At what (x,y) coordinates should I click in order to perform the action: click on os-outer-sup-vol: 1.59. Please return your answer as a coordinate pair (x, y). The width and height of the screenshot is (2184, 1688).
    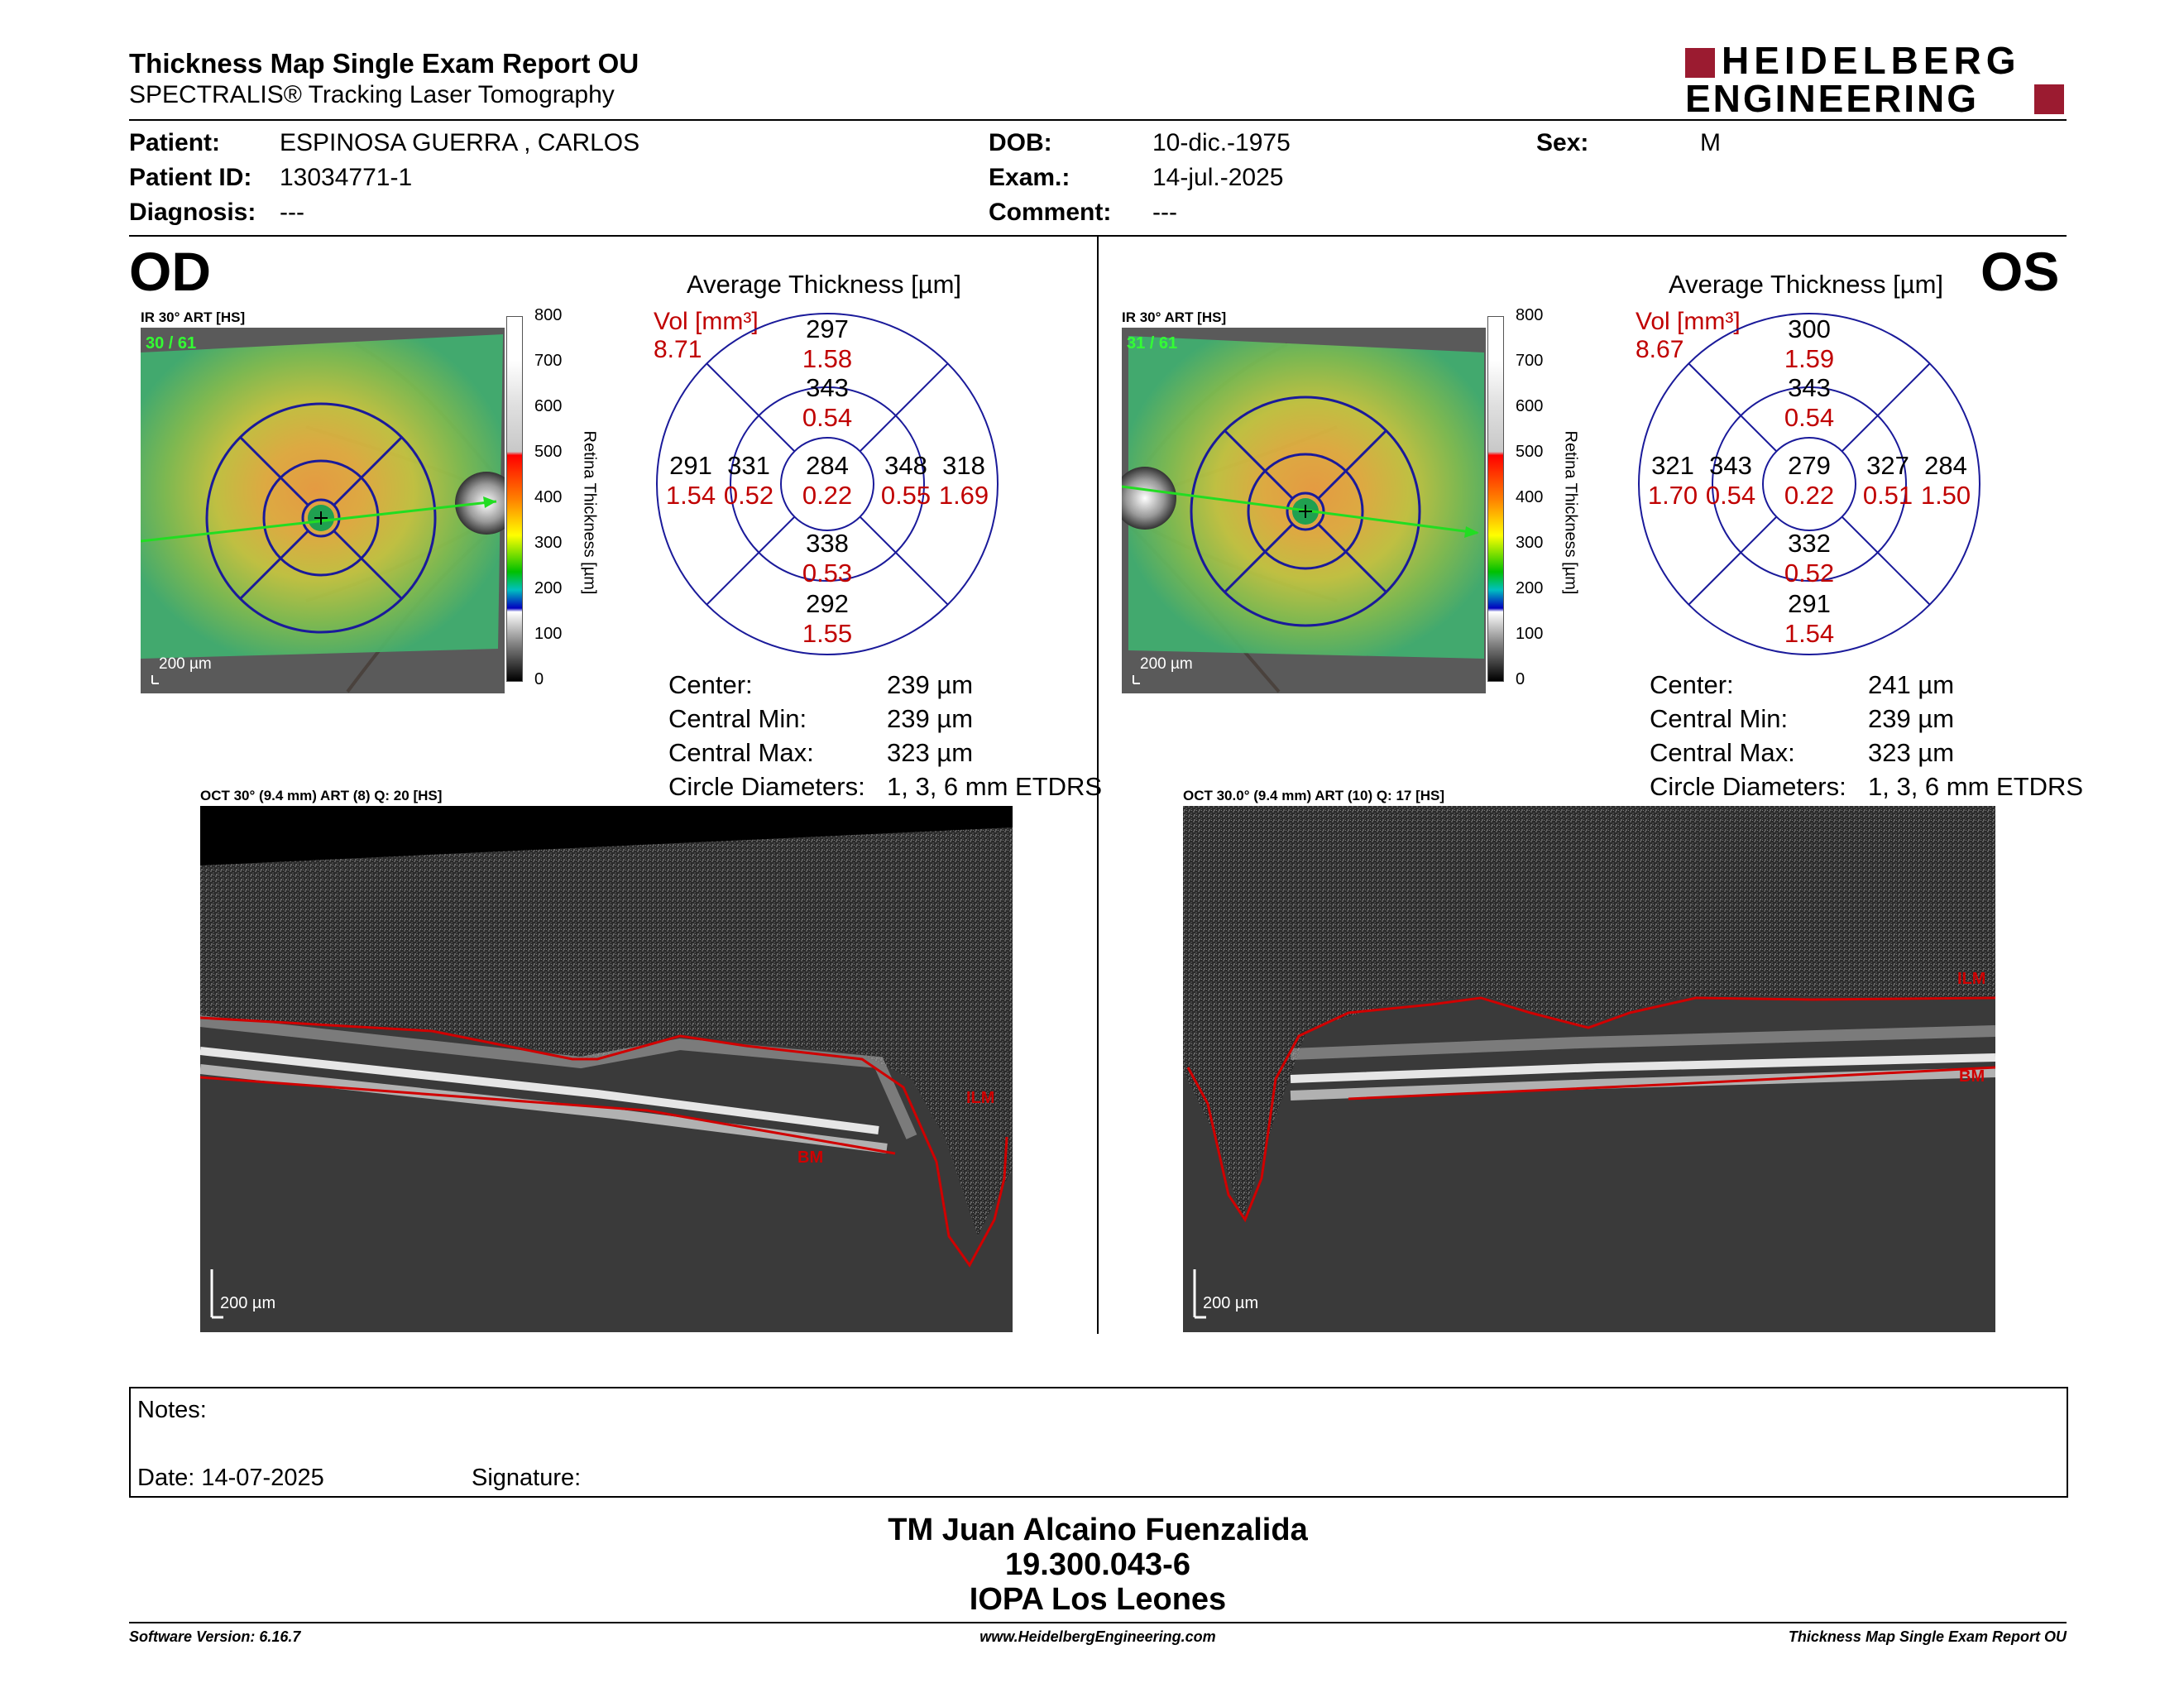
    Looking at the image, I should click on (1809, 358).